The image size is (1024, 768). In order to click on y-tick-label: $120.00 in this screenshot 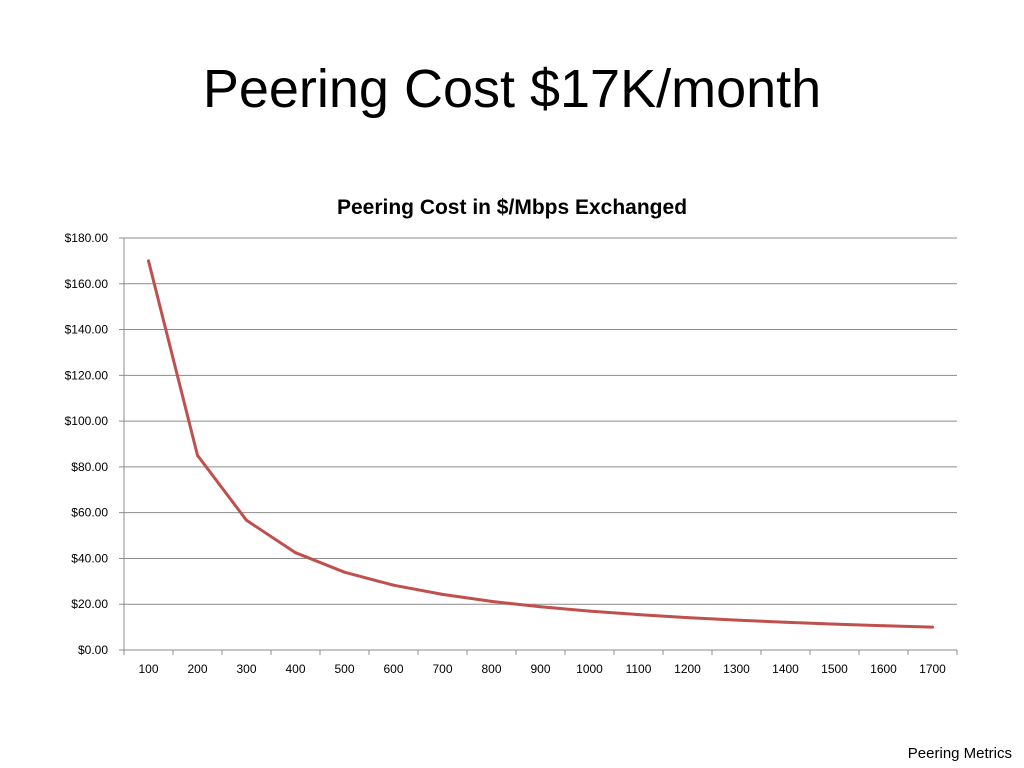, I will do `click(87, 375)`.